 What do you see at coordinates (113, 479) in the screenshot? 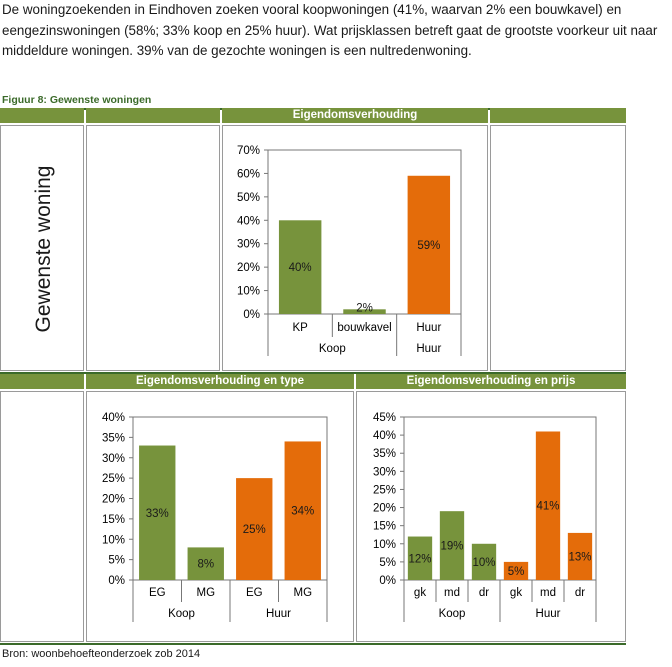
I see `chart2-ytick-label: 25%` at bounding box center [113, 479].